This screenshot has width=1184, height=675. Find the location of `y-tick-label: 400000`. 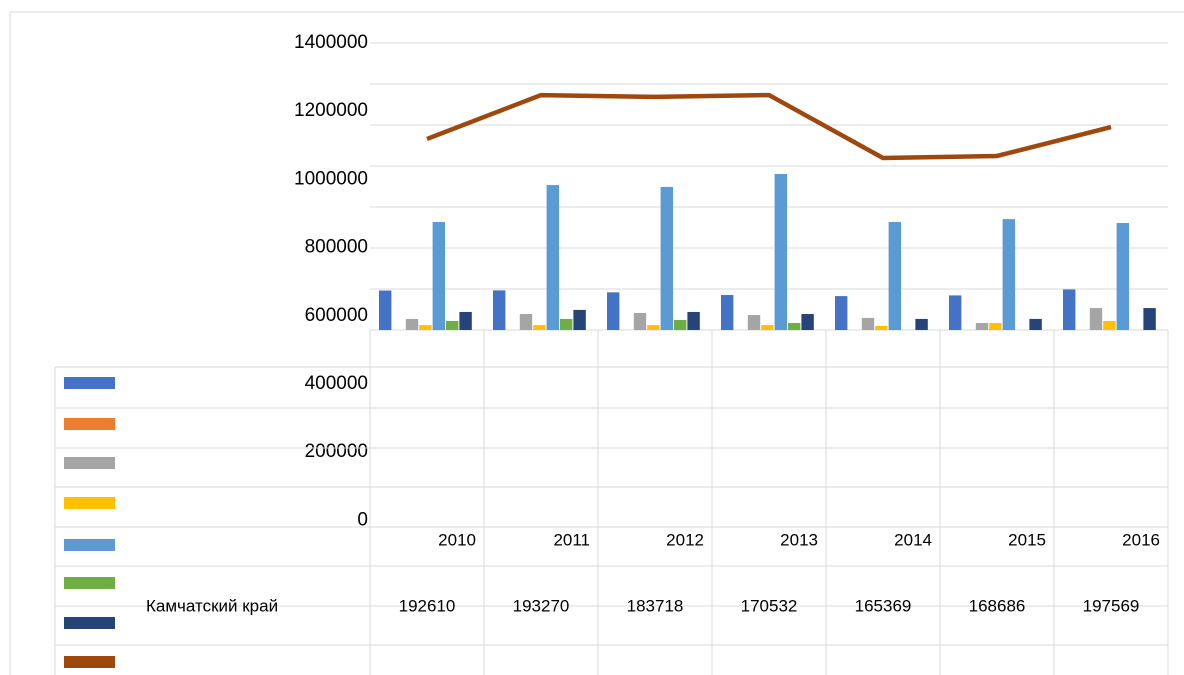

y-tick-label: 400000 is located at coordinates (336, 383).